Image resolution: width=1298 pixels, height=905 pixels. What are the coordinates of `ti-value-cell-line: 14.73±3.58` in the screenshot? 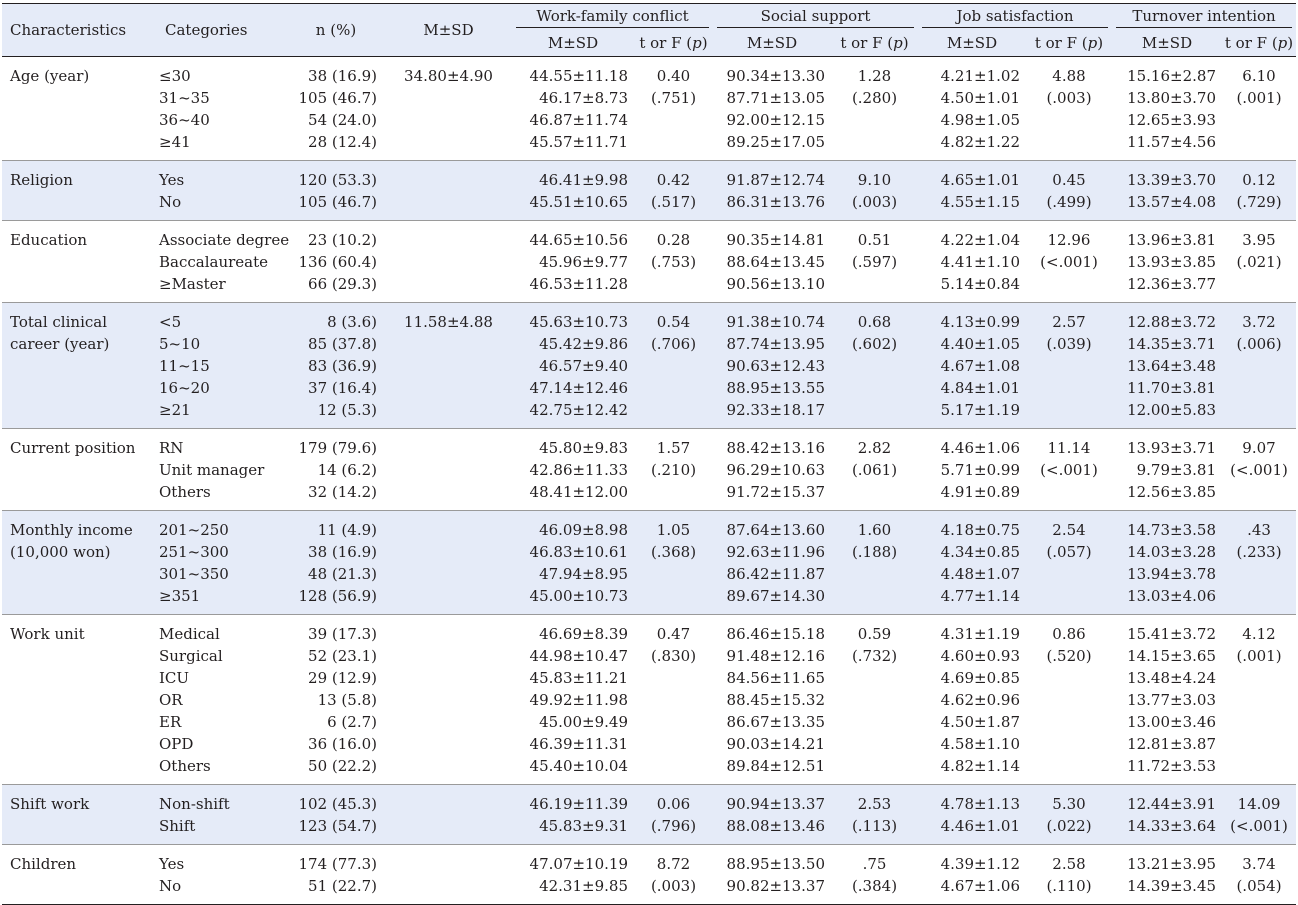 It's located at (1171, 530).